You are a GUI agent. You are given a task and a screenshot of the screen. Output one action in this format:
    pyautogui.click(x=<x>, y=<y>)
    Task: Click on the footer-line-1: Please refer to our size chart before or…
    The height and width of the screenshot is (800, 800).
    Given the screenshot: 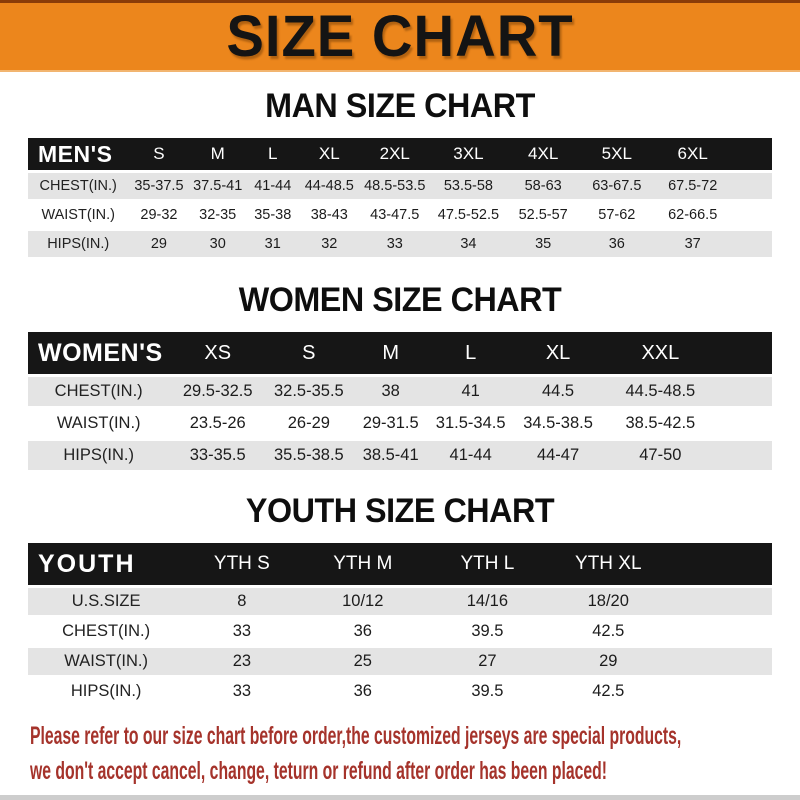 What is the action you would take?
    pyautogui.click(x=356, y=736)
    